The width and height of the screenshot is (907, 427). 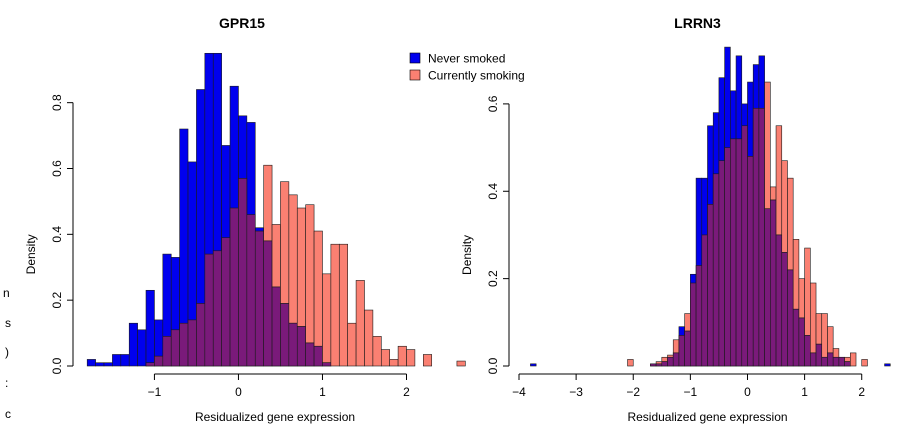 What do you see at coordinates (476, 76) in the screenshot?
I see `legend-label-currently-smoking: Currently smoking` at bounding box center [476, 76].